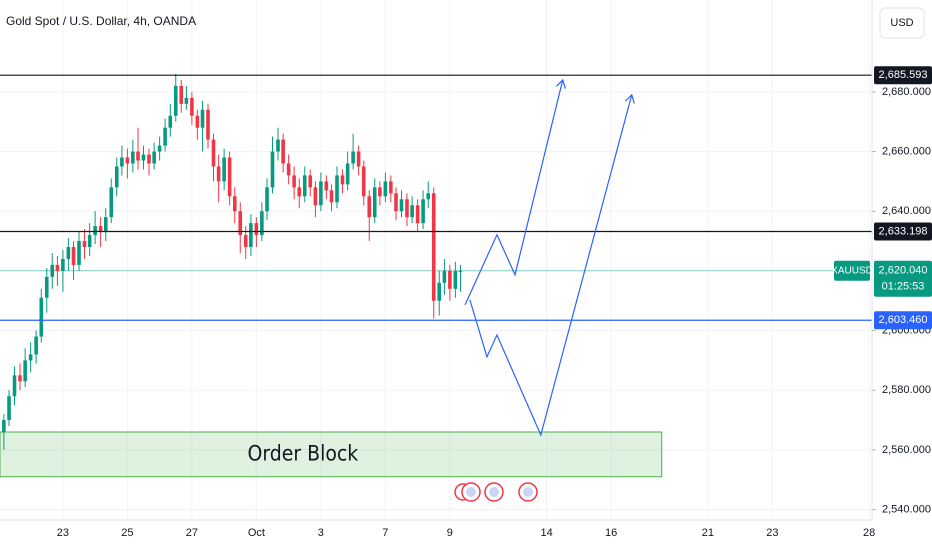 The image size is (932, 550). Describe the element at coordinates (903, 271) in the screenshot. I see `last-price-label: 2,620.040` at that location.